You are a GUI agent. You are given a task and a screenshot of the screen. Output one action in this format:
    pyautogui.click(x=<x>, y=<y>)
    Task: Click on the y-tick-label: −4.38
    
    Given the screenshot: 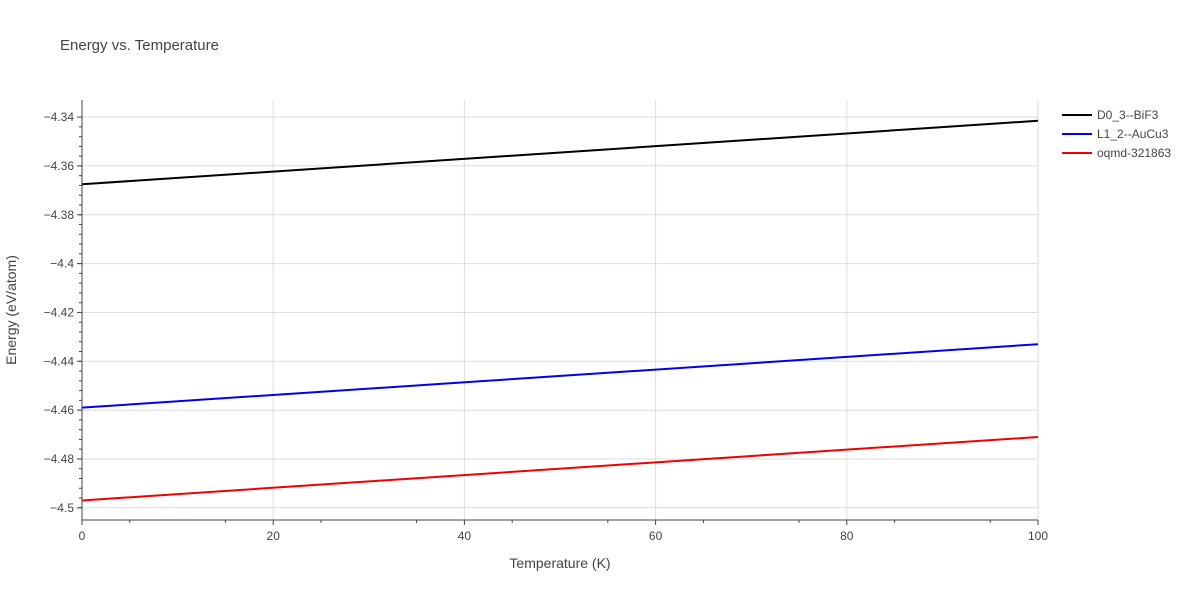 What is the action you would take?
    pyautogui.click(x=59, y=215)
    